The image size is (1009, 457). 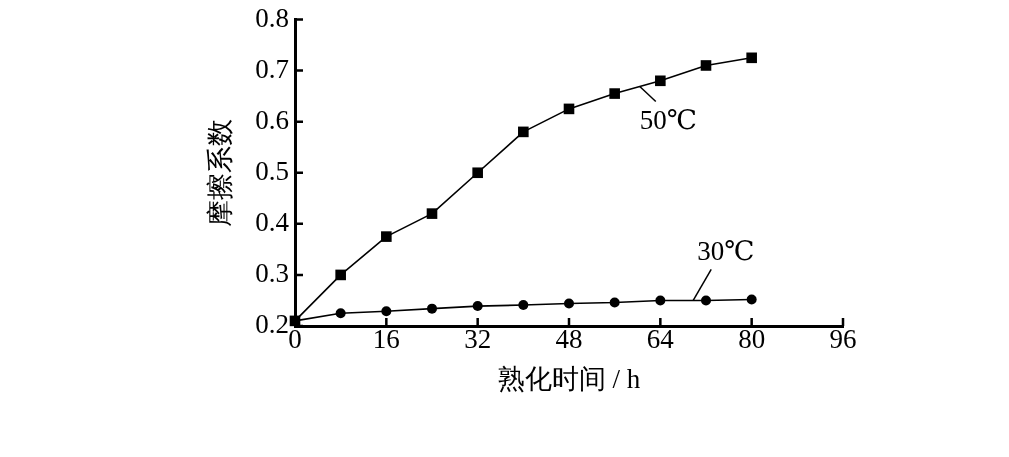 What do you see at coordinates (660, 338) in the screenshot?
I see `x-tick-label: 64` at bounding box center [660, 338].